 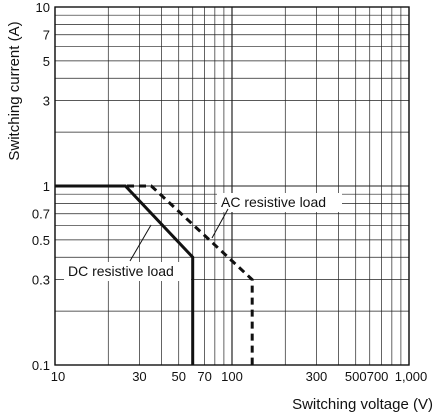 What do you see at coordinates (46, 35) in the screenshot?
I see `y-tick-label: 7` at bounding box center [46, 35].